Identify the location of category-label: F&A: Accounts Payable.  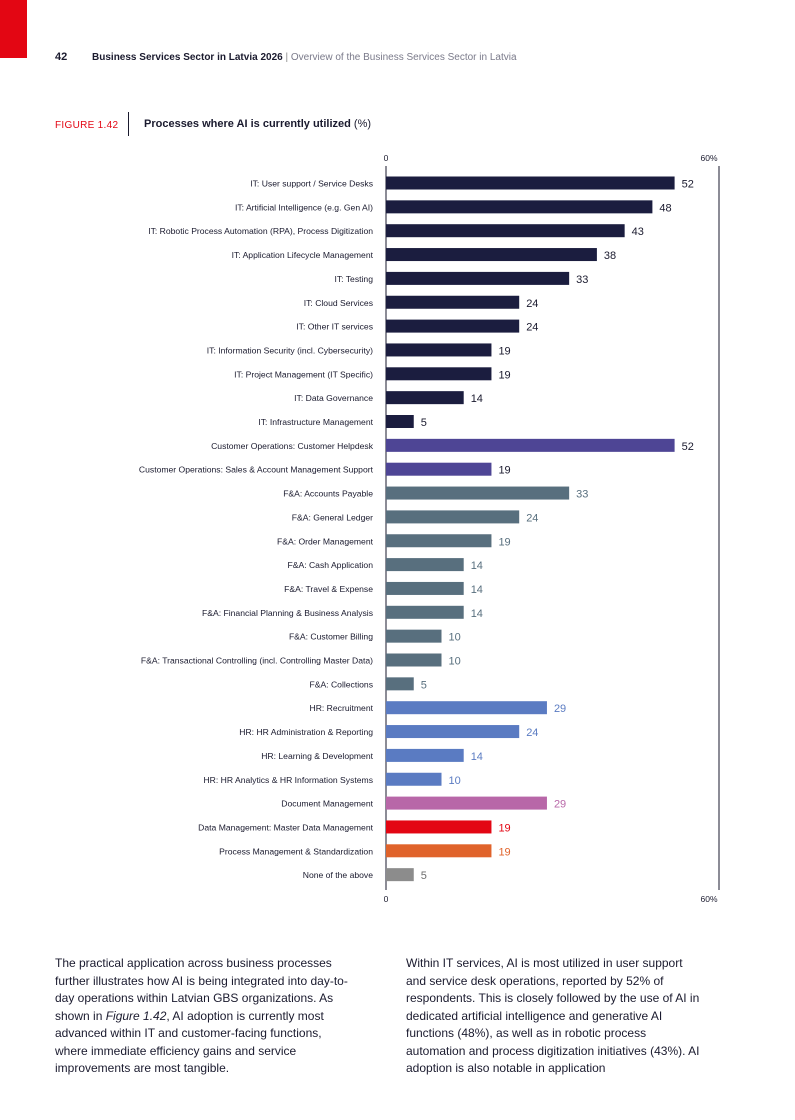
(328, 494).